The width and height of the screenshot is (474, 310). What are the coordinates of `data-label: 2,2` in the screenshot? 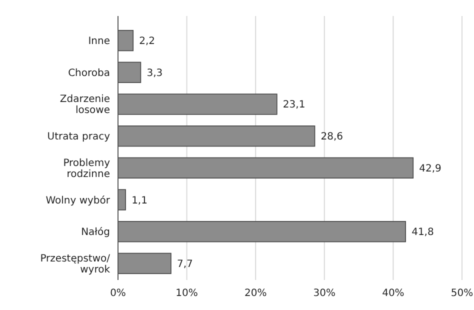 It's located at (147, 42).